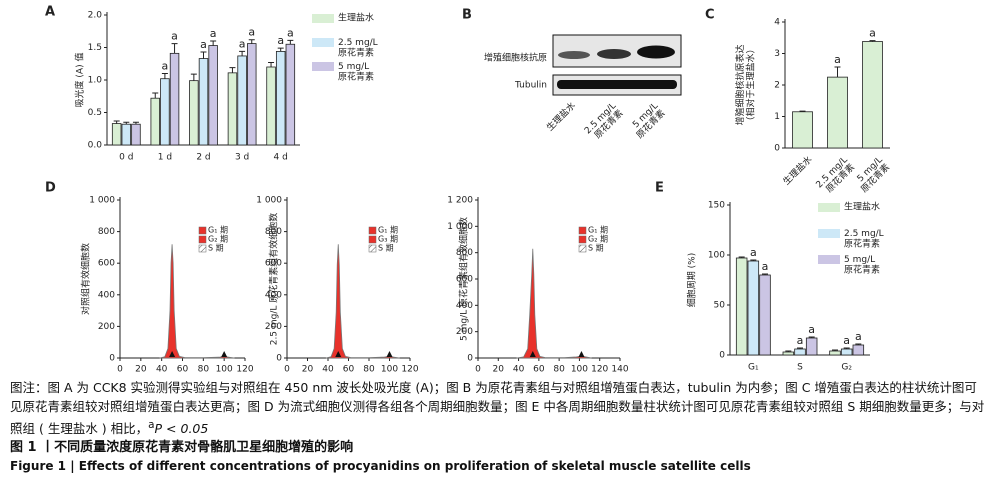  I want to click on y-tick-label: 2, so click(777, 86).